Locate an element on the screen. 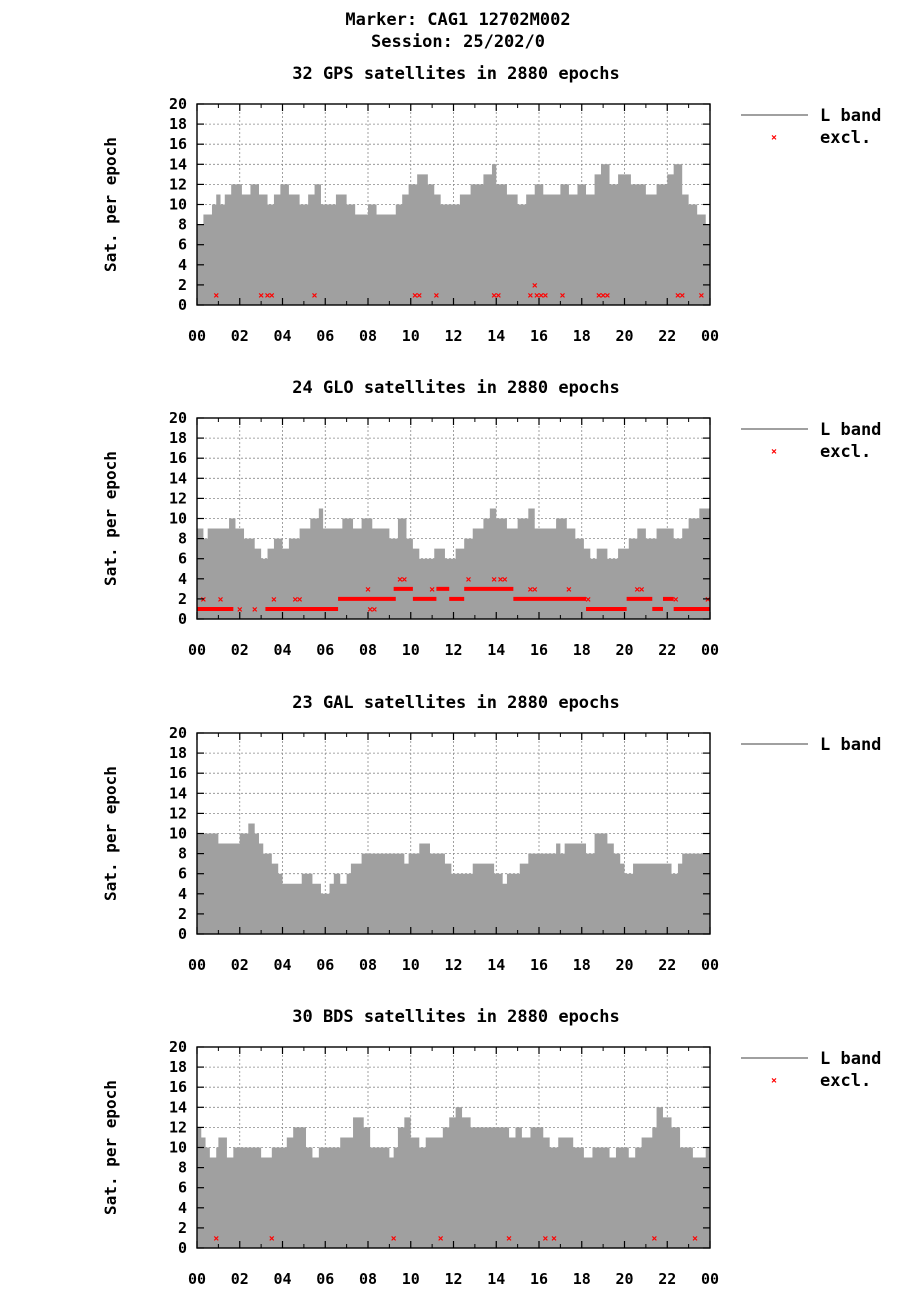 Image resolution: width=920 pixels, height=1304 pixels. legend-excl-swatch: × is located at coordinates (774, 452).